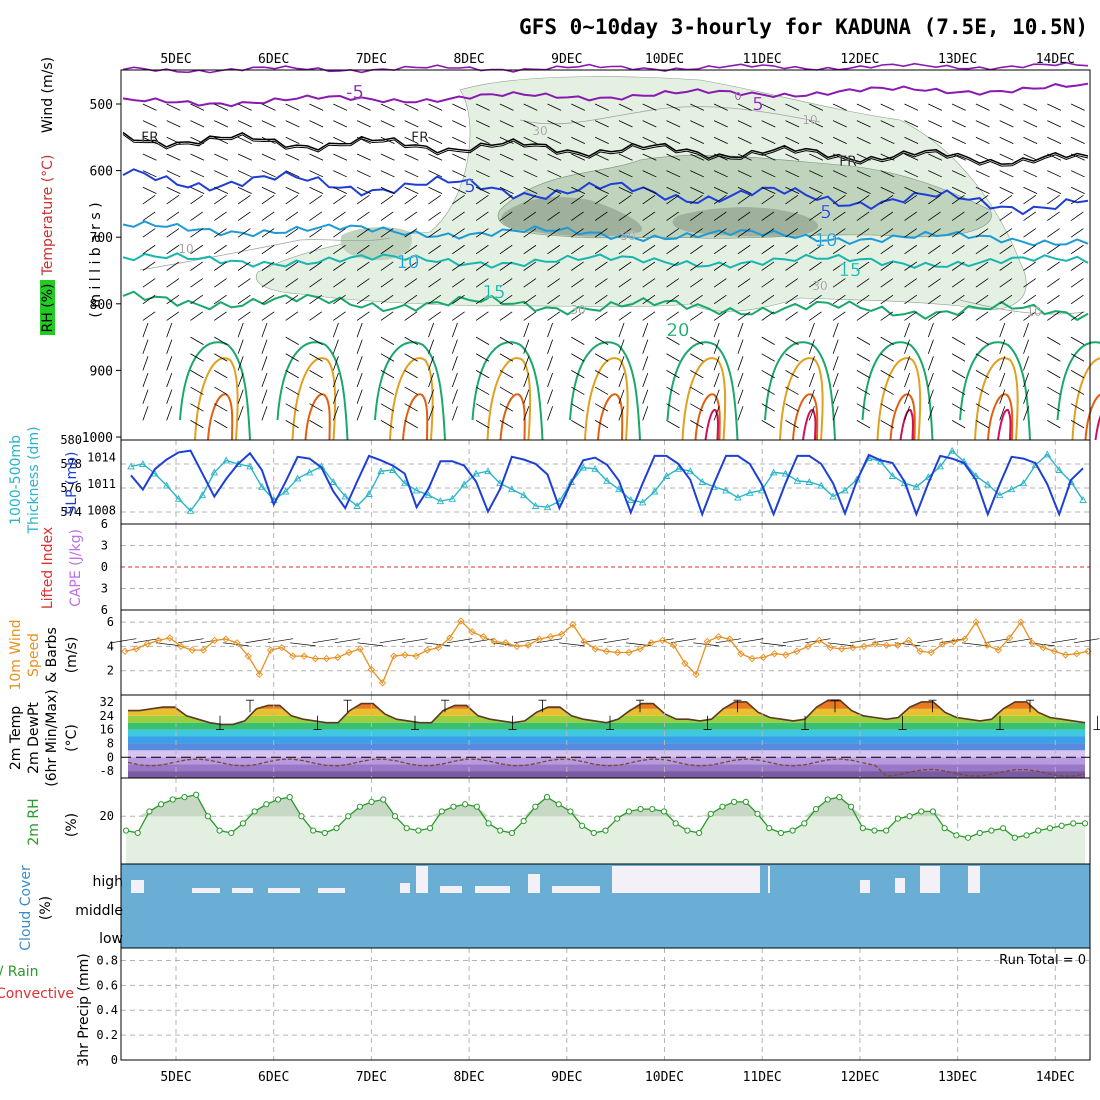  I want to click on run-total-label: Run Total = 0, so click(1042, 960).